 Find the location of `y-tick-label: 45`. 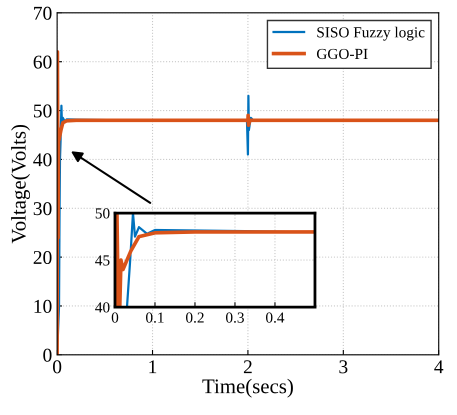

y-tick-label: 45 is located at coordinates (102, 260).